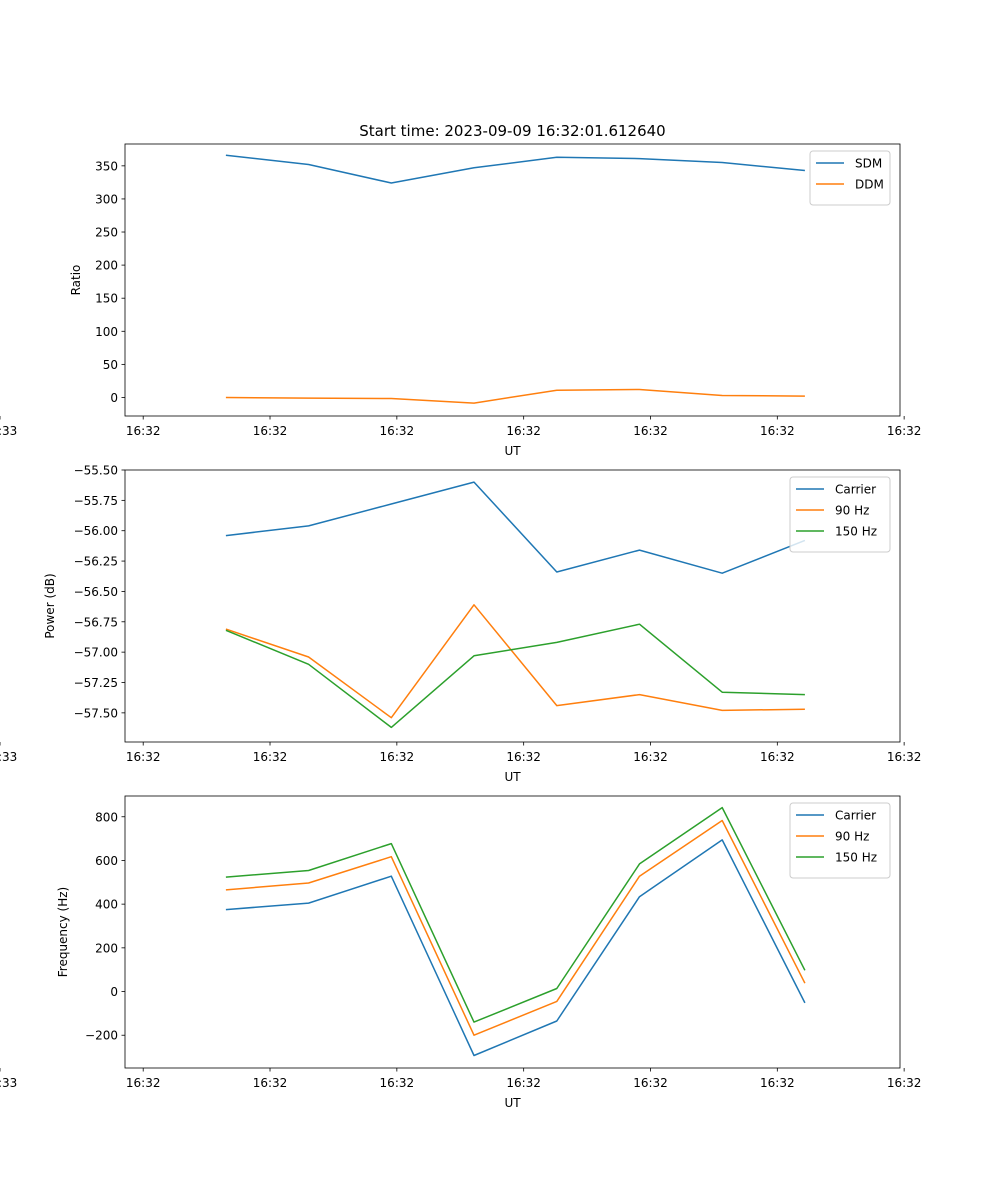  Describe the element at coordinates (96, 562) in the screenshot. I see `y-tick-label: −56.25` at that location.